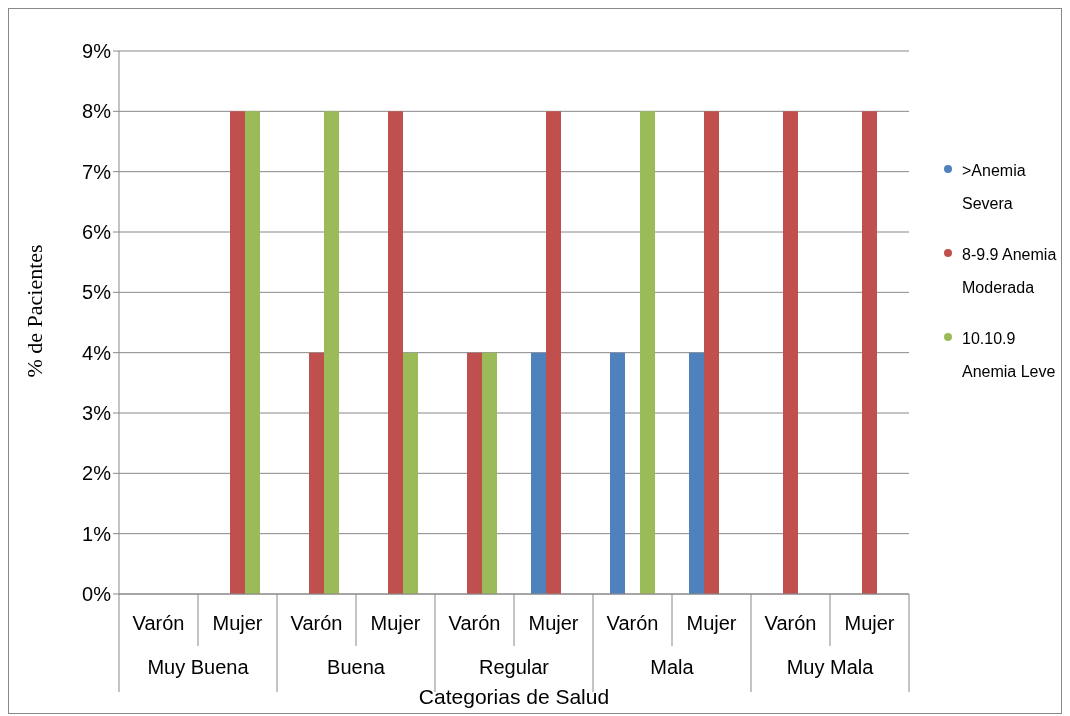 The height and width of the screenshot is (716, 1070). Describe the element at coordinates (994, 187) in the screenshot. I see `legend-label: >Anemia Severa` at that location.